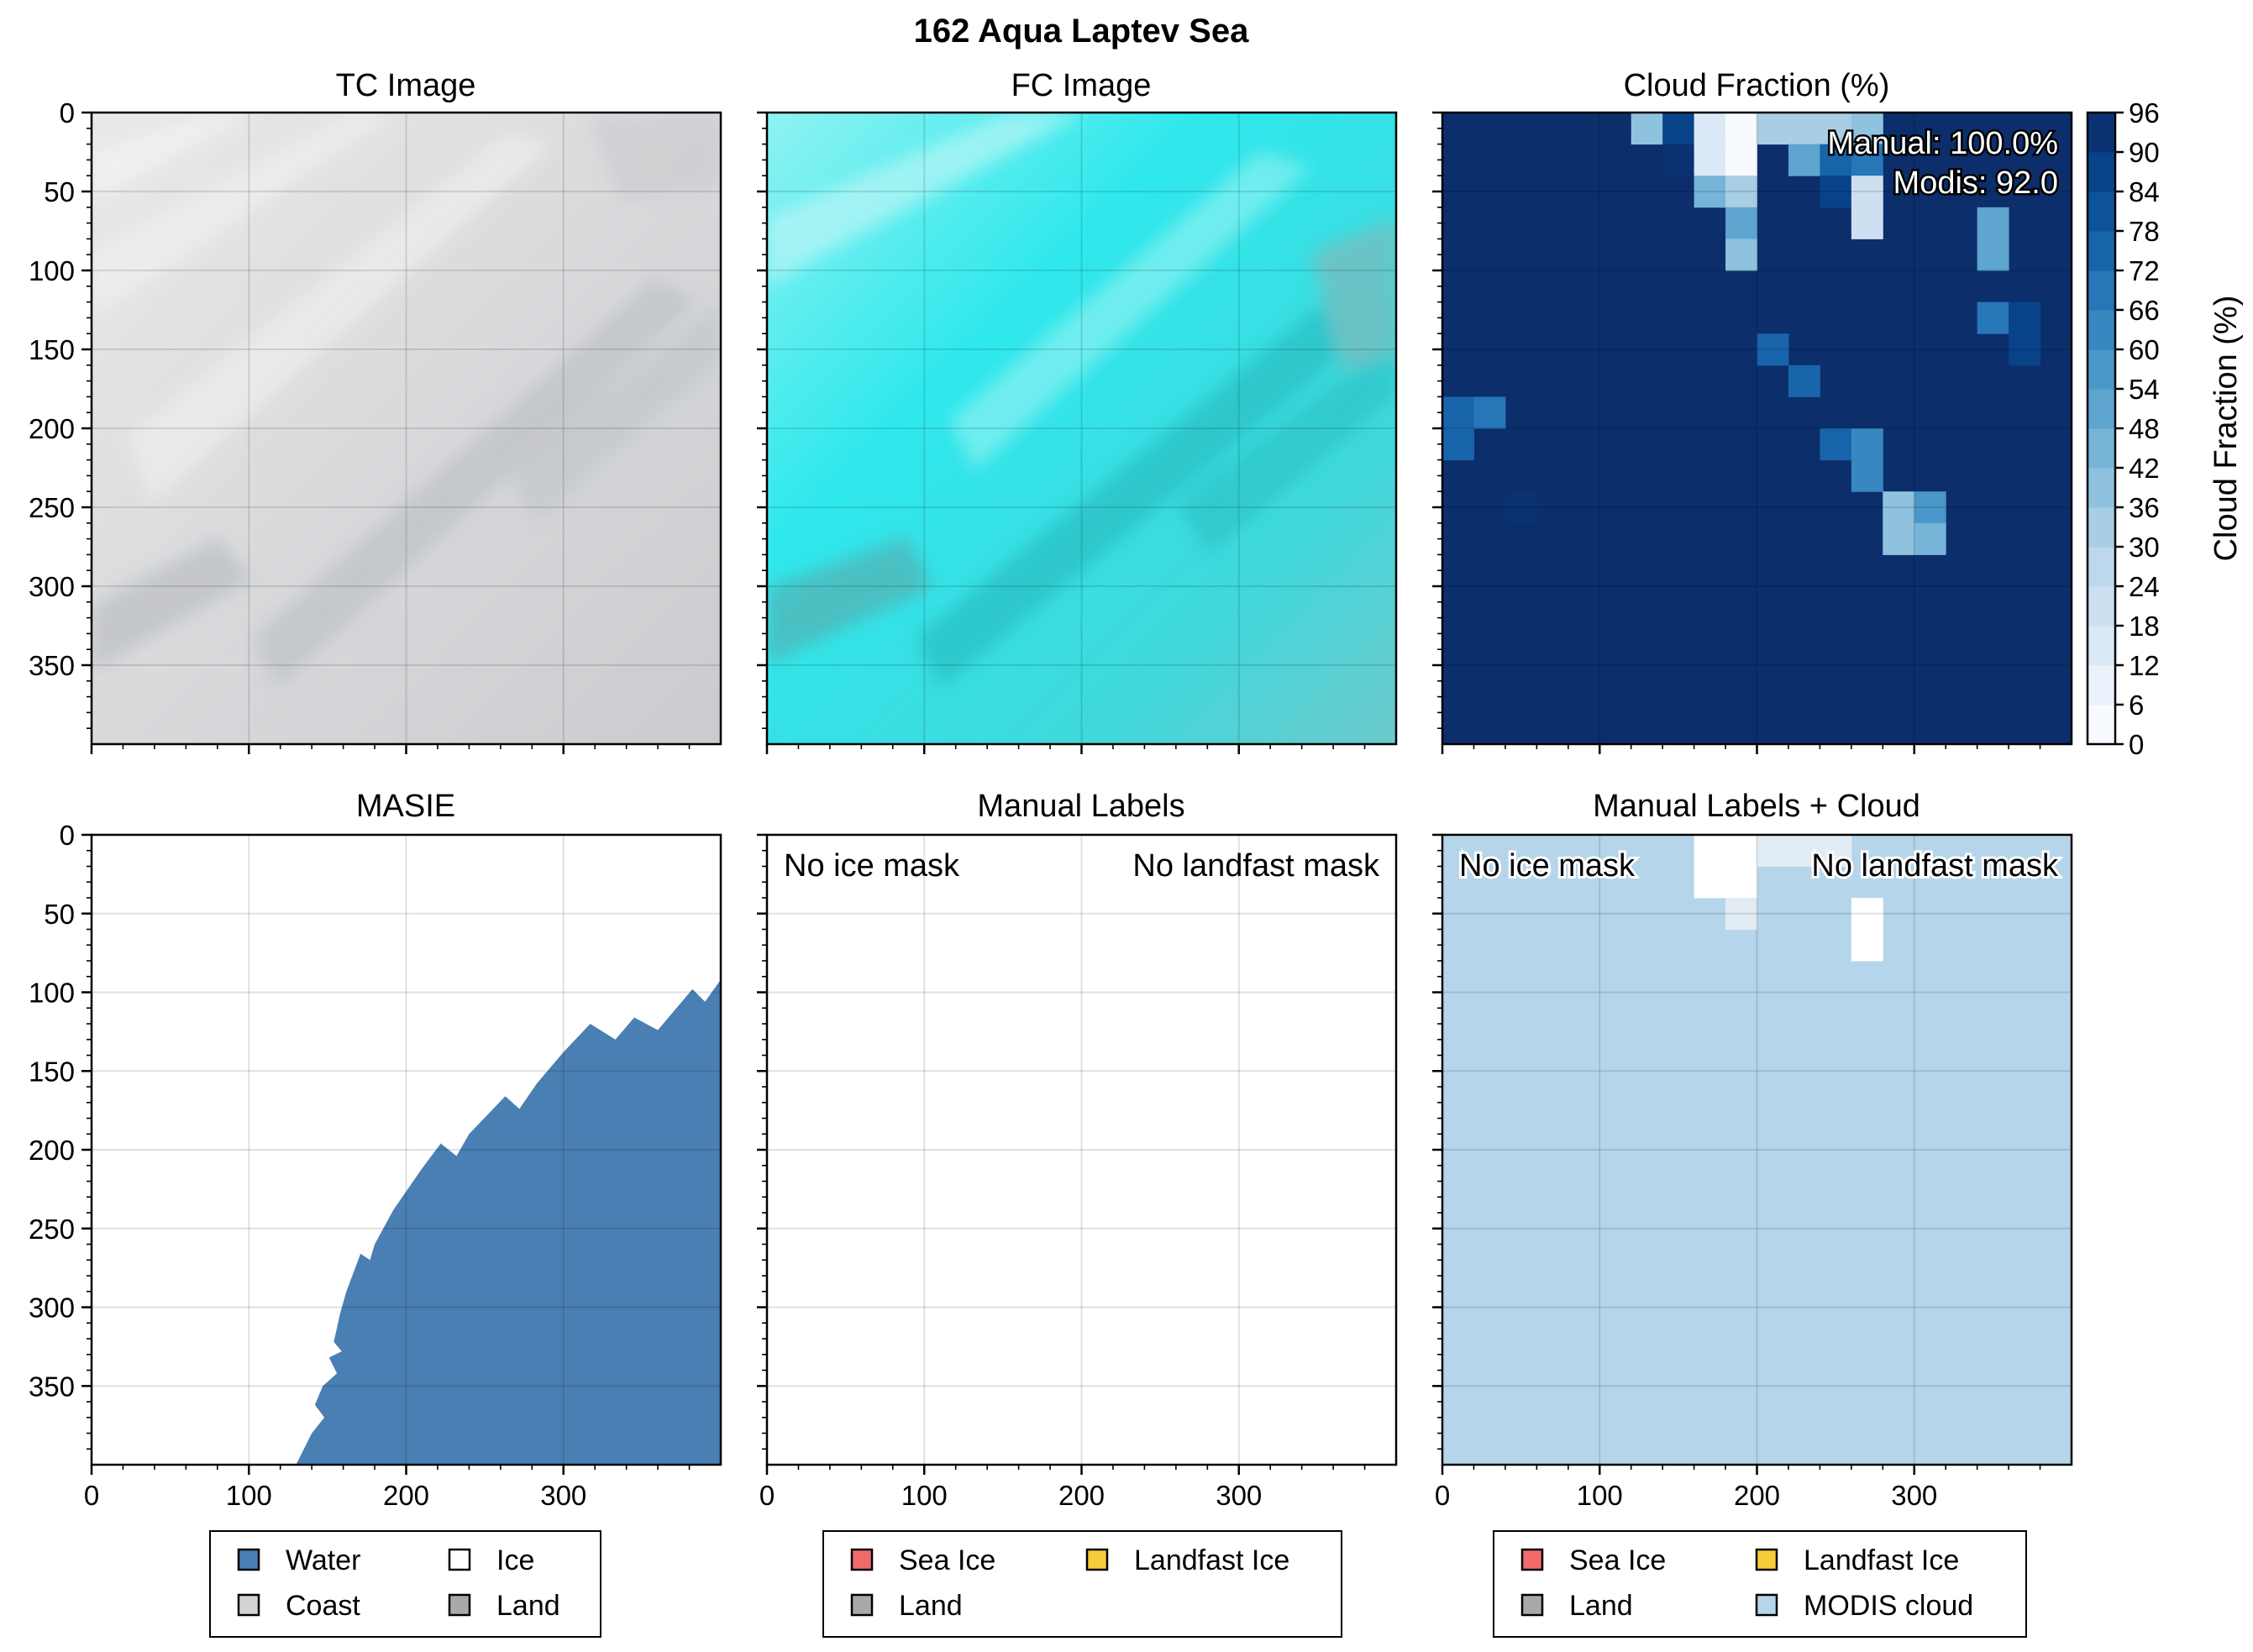 The height and width of the screenshot is (1652, 2253). What do you see at coordinates (1881, 1560) in the screenshot?
I see `legend-label: Landfast Ice` at bounding box center [1881, 1560].